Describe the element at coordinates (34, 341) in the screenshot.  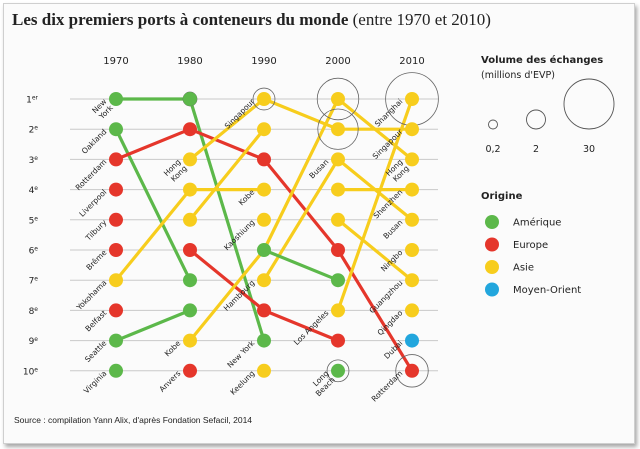
I see `rank-label-9: 9e` at that location.